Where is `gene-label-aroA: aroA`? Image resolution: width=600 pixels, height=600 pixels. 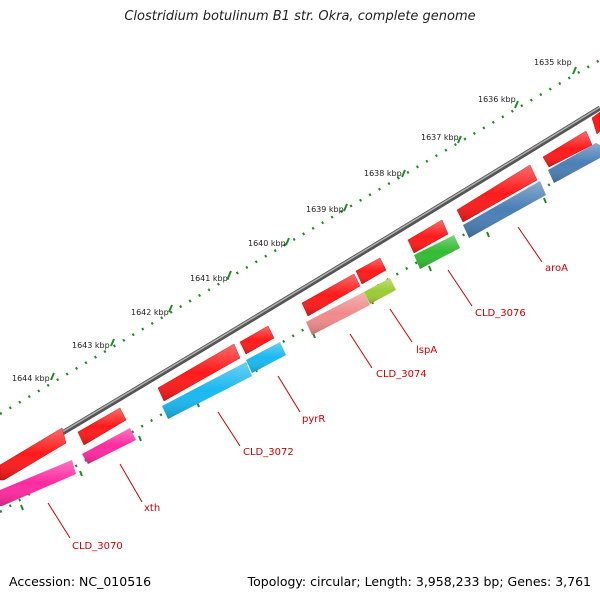
gene-label-aroA: aroA is located at coordinates (556, 268).